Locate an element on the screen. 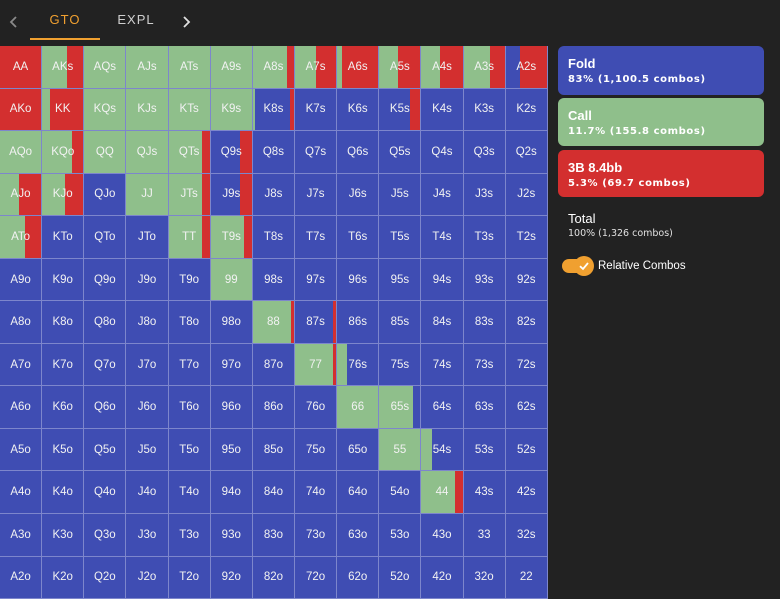 The height and width of the screenshot is (599, 780). hand-cell-92s: 92s is located at coordinates (526, 280).